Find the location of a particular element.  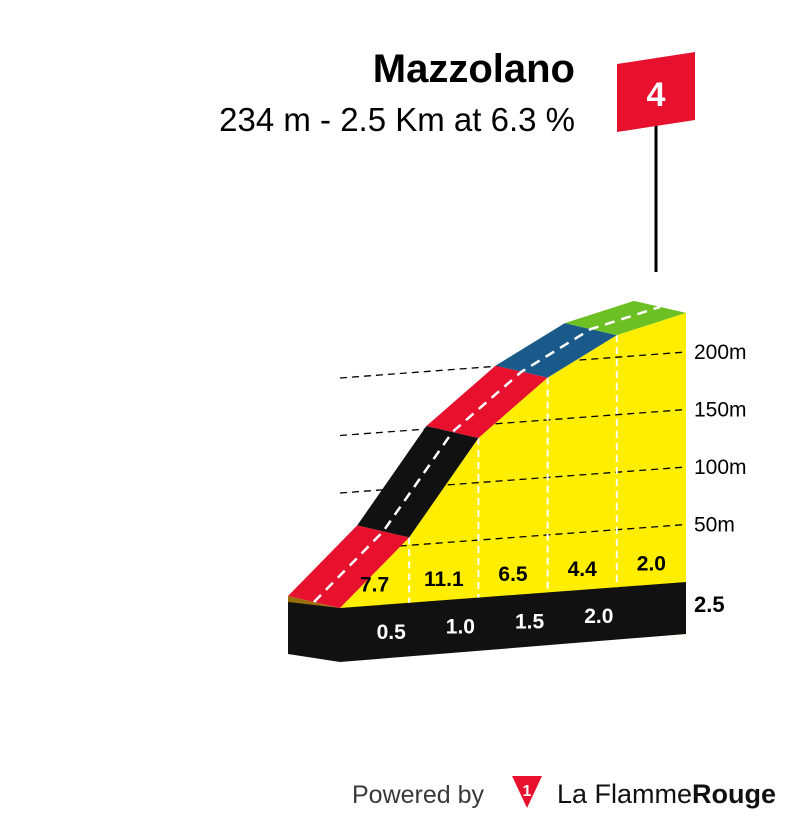

brand-name: La FlammeRouge is located at coordinates (666, 794).